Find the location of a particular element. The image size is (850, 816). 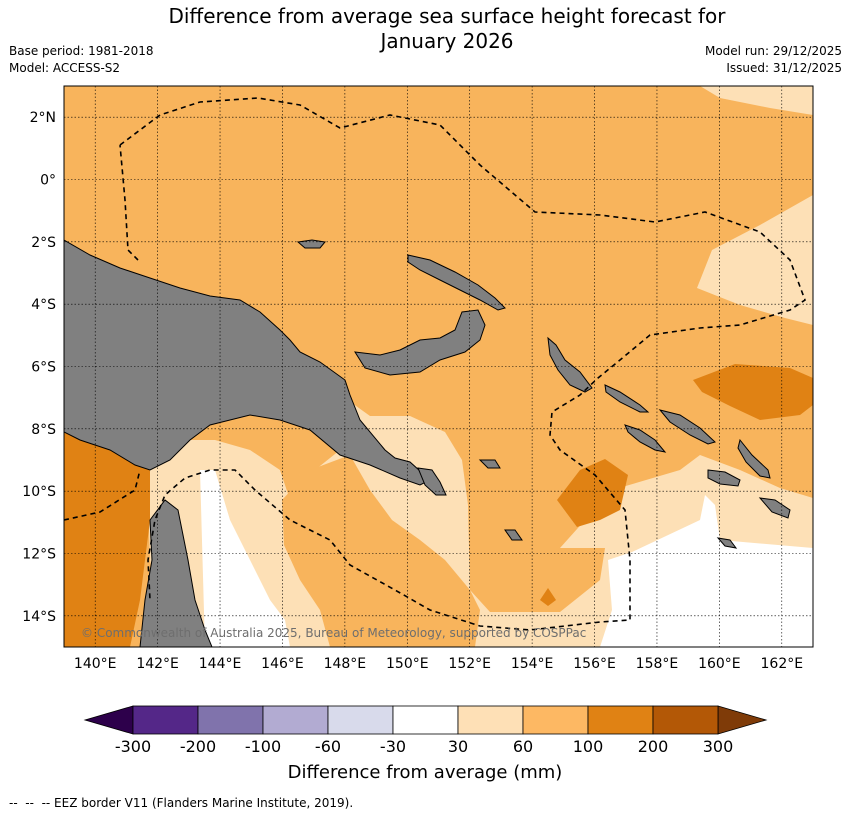

meta-right: Model run: 29/12/2025 Issued: 31/12/2025 is located at coordinates (773, 60).